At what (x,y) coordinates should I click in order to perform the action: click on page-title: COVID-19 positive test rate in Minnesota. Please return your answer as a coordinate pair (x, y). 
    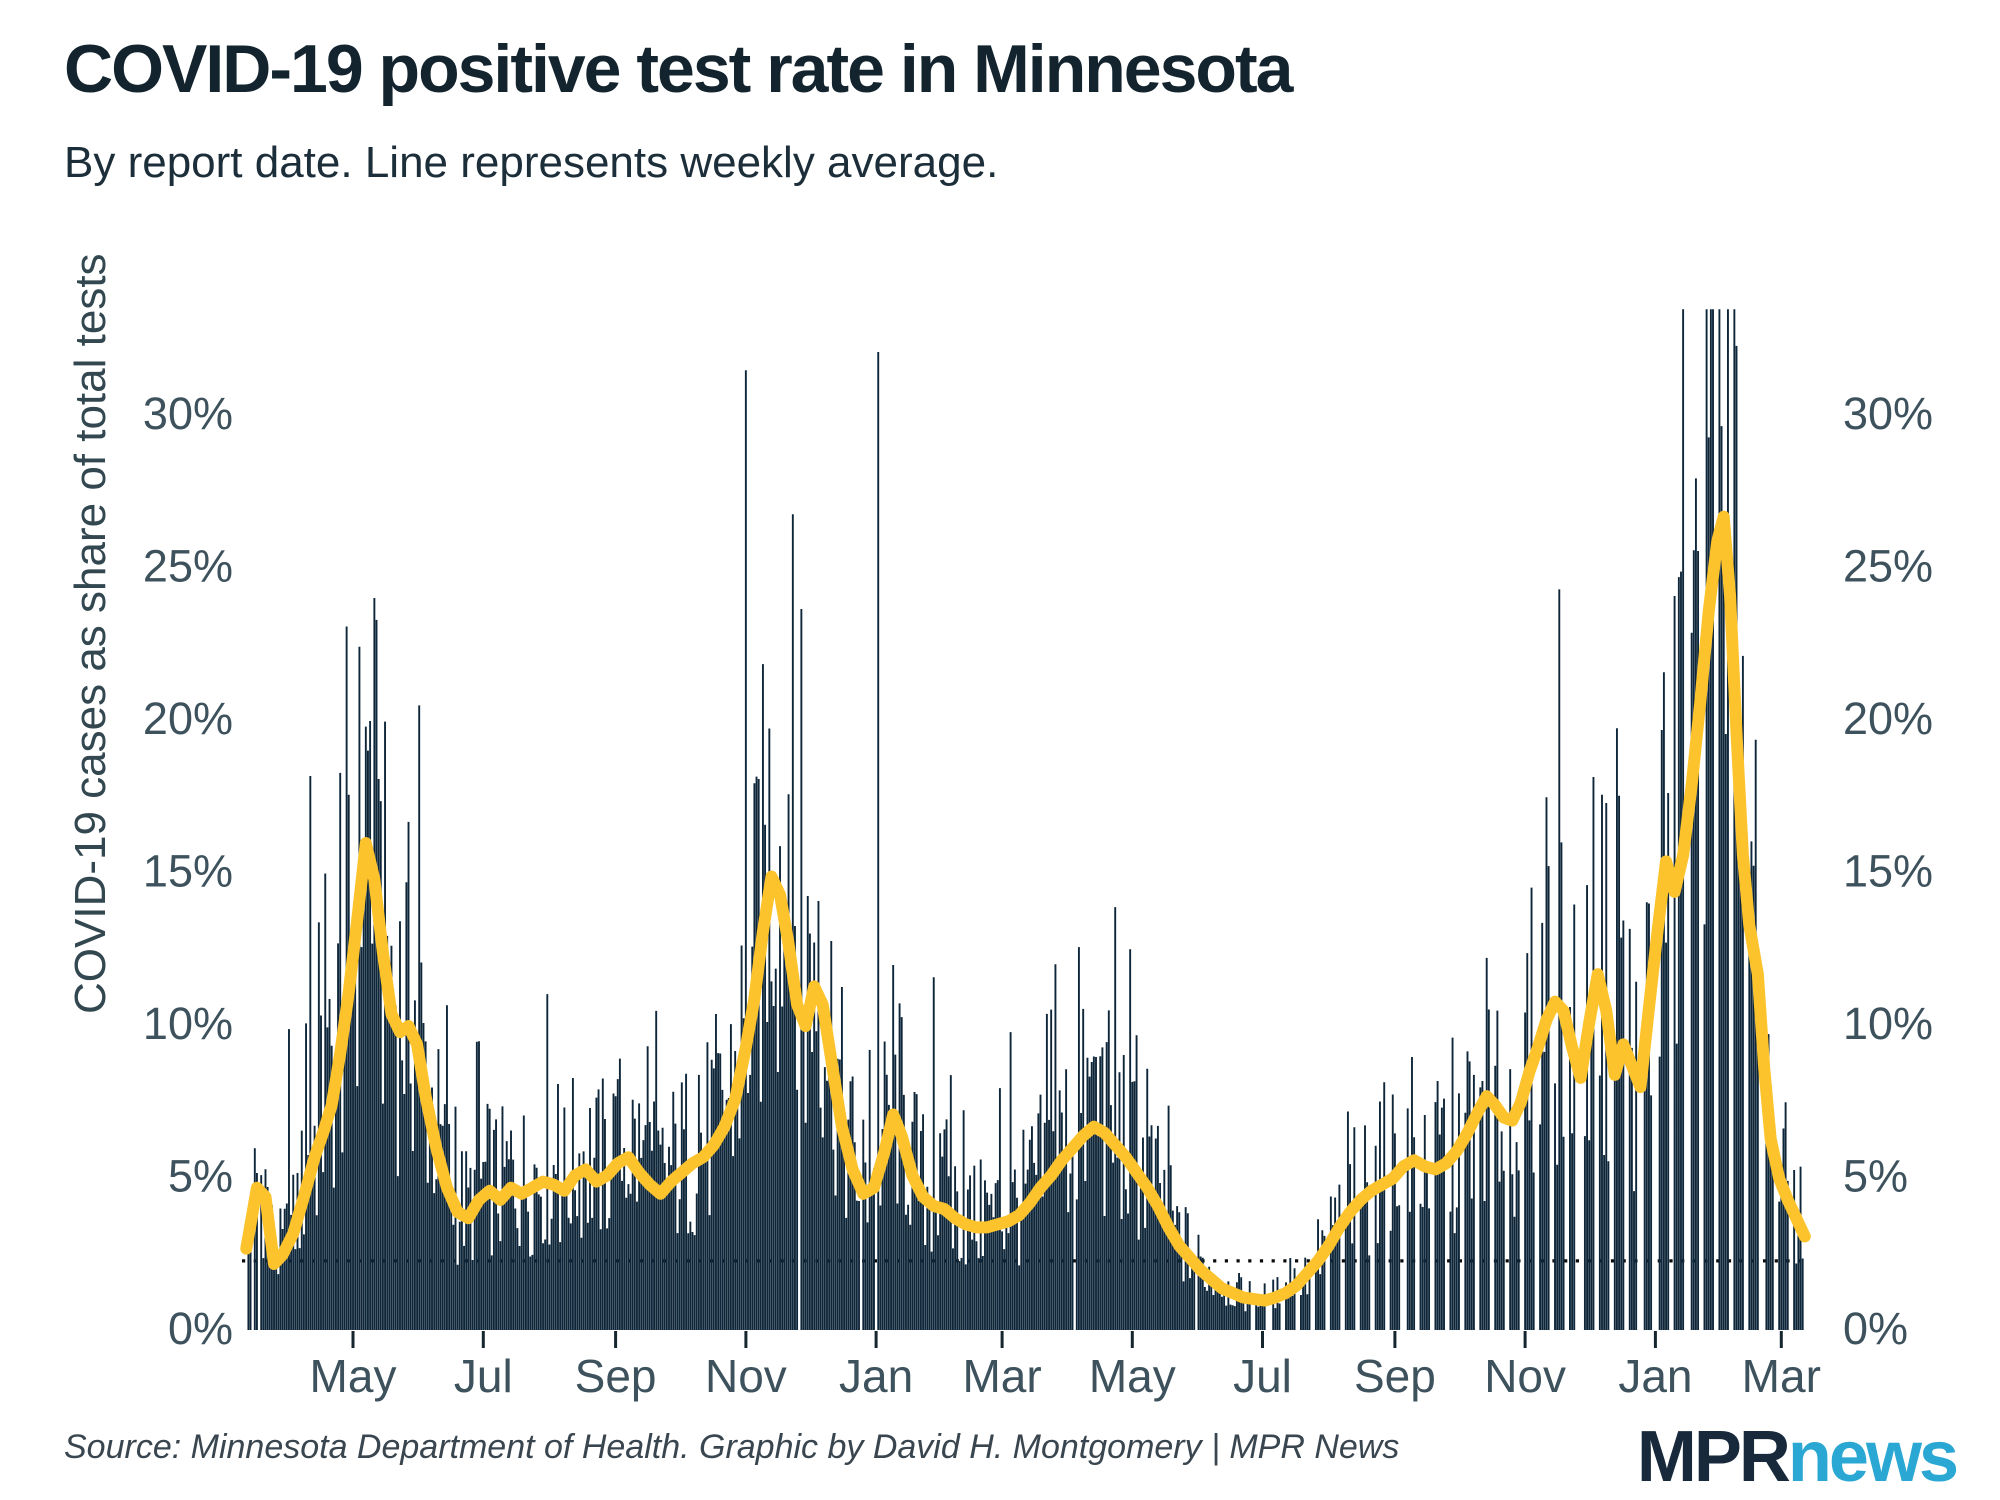
    Looking at the image, I should click on (678, 69).